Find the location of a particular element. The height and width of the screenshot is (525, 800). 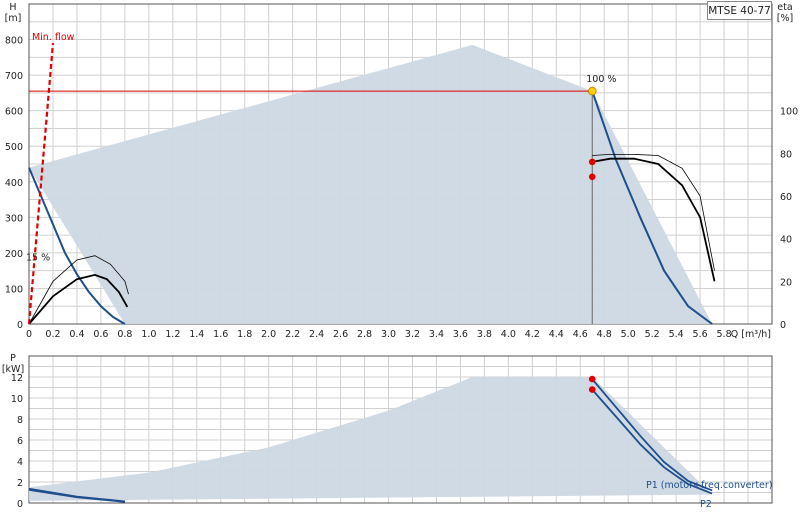

min-flow-line is located at coordinates (41, 184).